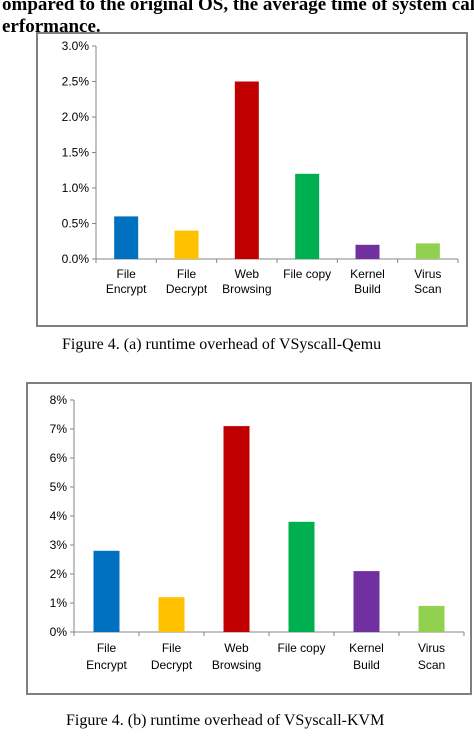  I want to click on y-tick-label: 2.0%, so click(76, 117).